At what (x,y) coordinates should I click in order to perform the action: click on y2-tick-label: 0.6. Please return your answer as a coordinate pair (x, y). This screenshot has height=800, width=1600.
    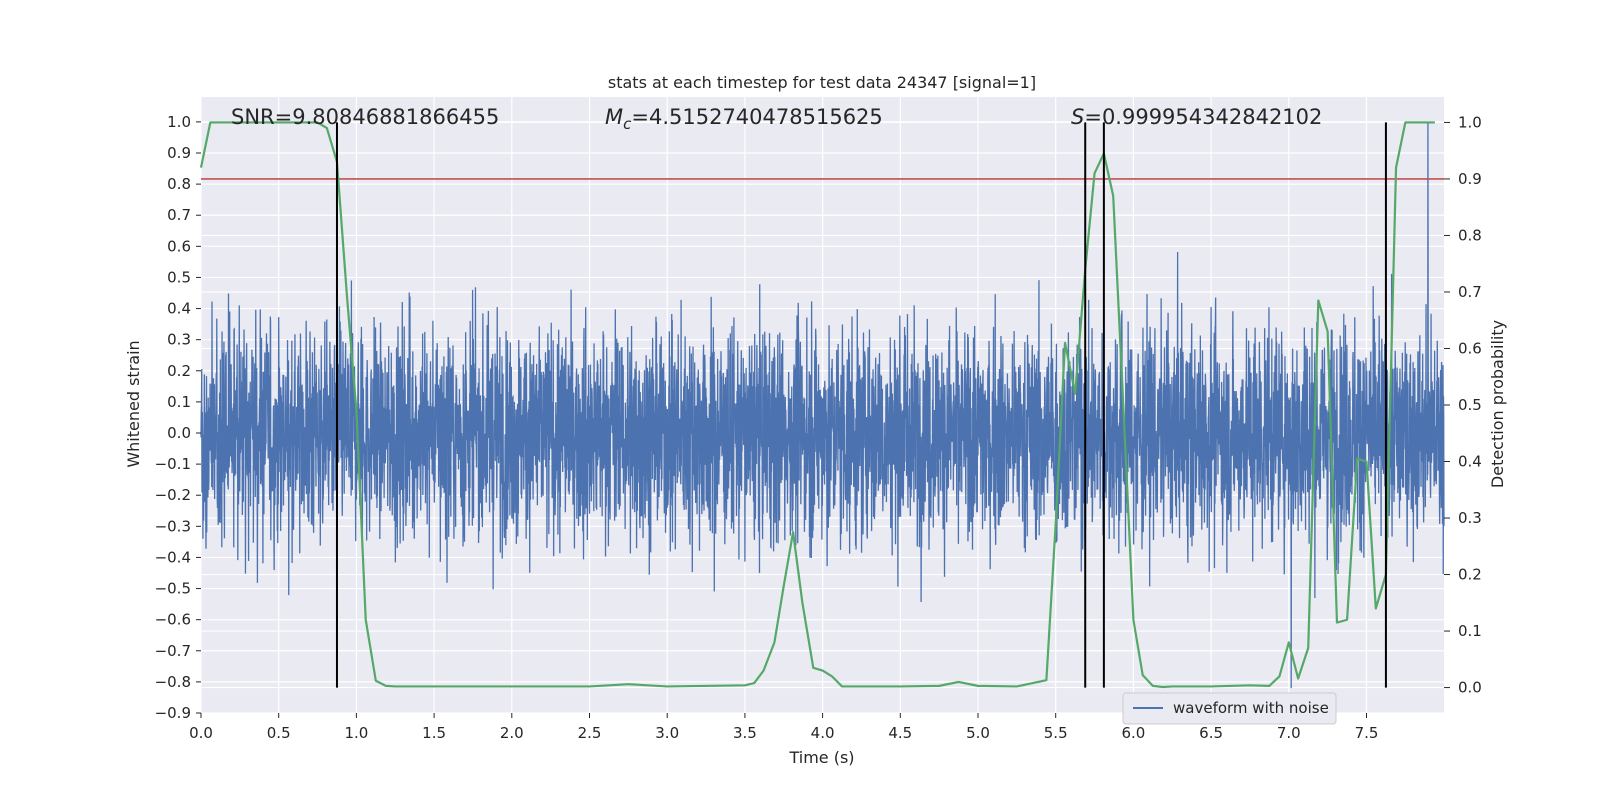
    Looking at the image, I should click on (1470, 348).